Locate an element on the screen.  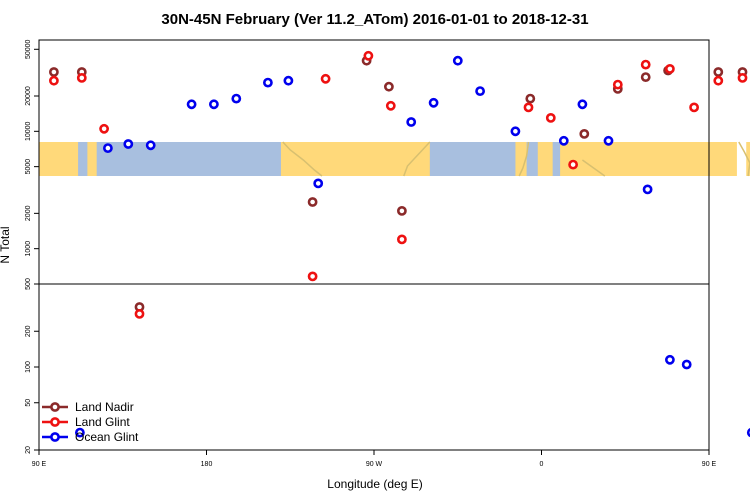
y-tick-label: 20000 is located at coordinates (28, 96).